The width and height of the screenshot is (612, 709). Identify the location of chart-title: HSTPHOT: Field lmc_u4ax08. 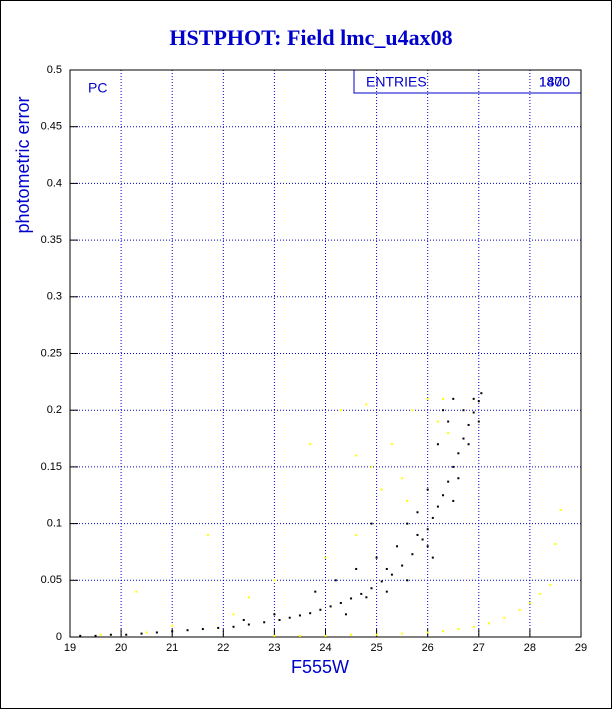
(310, 37).